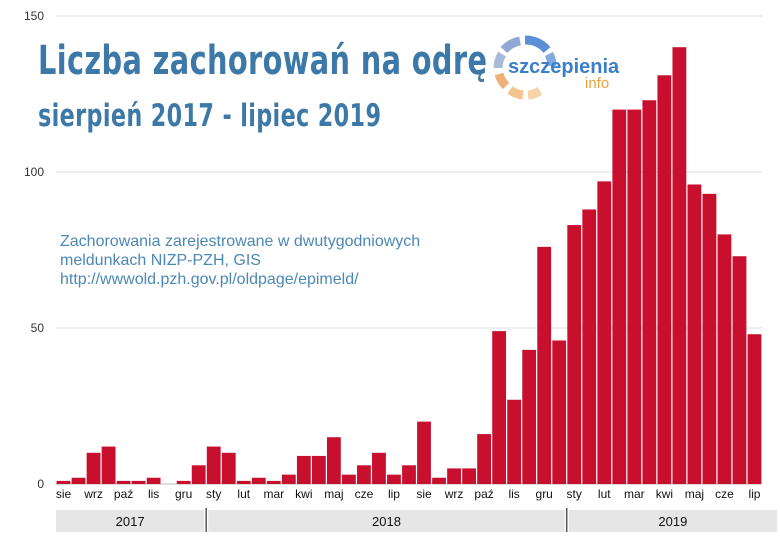 This screenshot has height=542, width=780. Describe the element at coordinates (263, 61) in the screenshot. I see `chart-title: Liczba zachorowań na odrę` at that location.